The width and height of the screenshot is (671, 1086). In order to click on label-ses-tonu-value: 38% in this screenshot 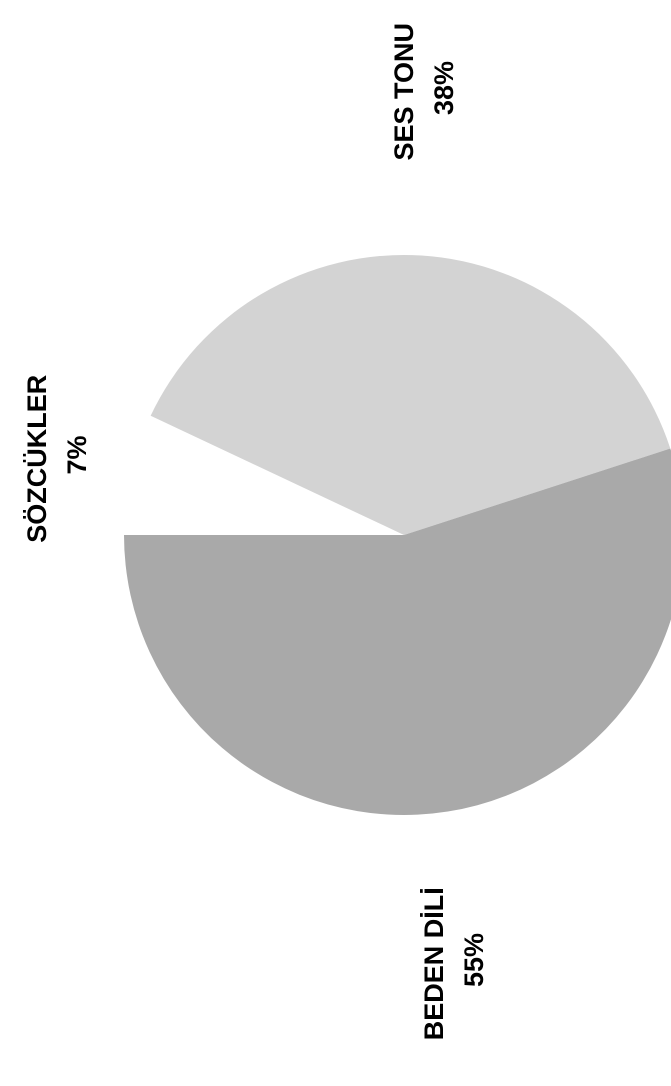, I will do `click(444, 88)`.